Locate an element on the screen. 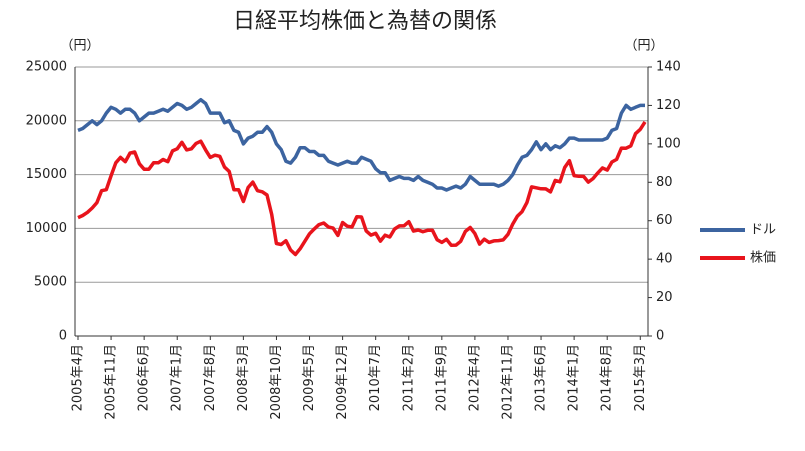  y2-tick-label: 60 is located at coordinates (664, 220).